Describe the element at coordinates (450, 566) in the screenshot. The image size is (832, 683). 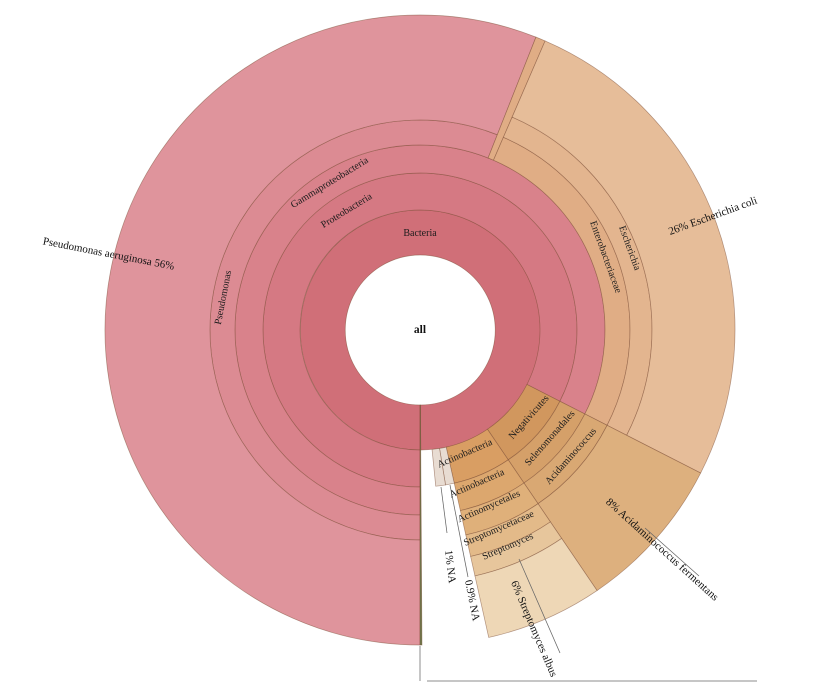
I see `outer-label-na-1-pct: 1% NA` at that location.